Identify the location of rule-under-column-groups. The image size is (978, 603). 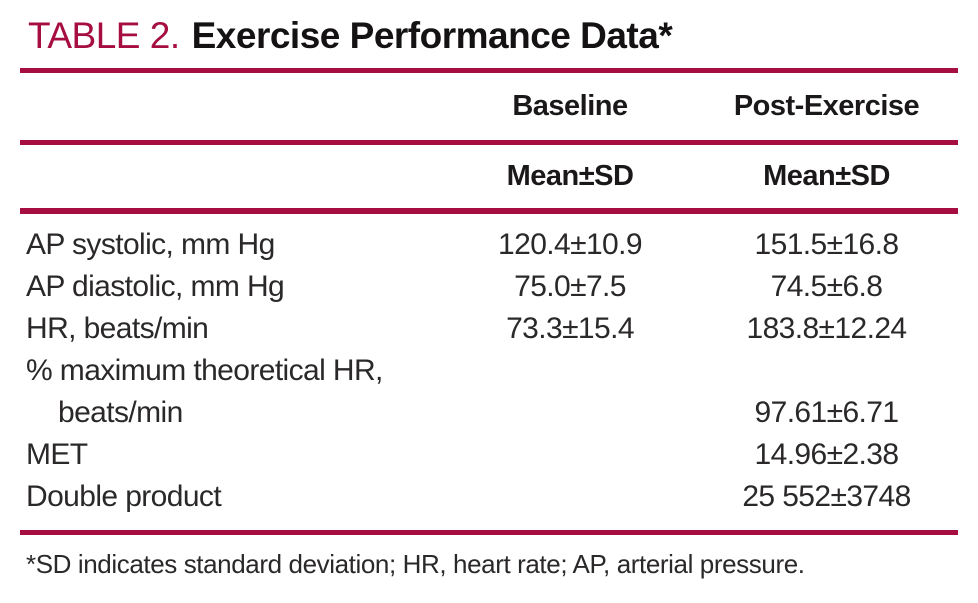
(489, 142).